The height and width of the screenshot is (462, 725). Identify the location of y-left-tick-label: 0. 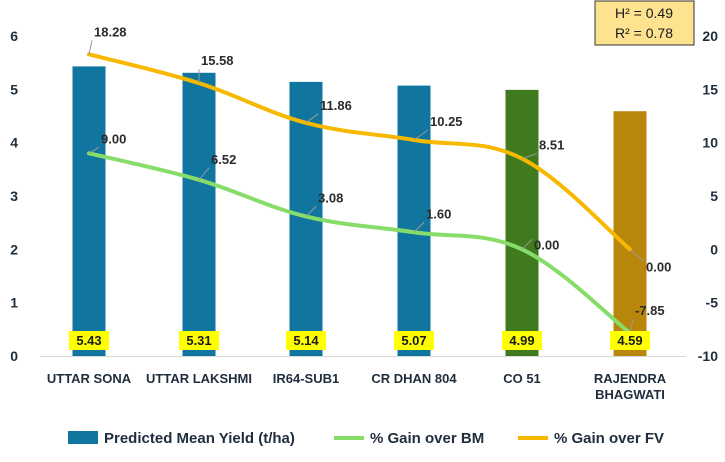
(14, 356).